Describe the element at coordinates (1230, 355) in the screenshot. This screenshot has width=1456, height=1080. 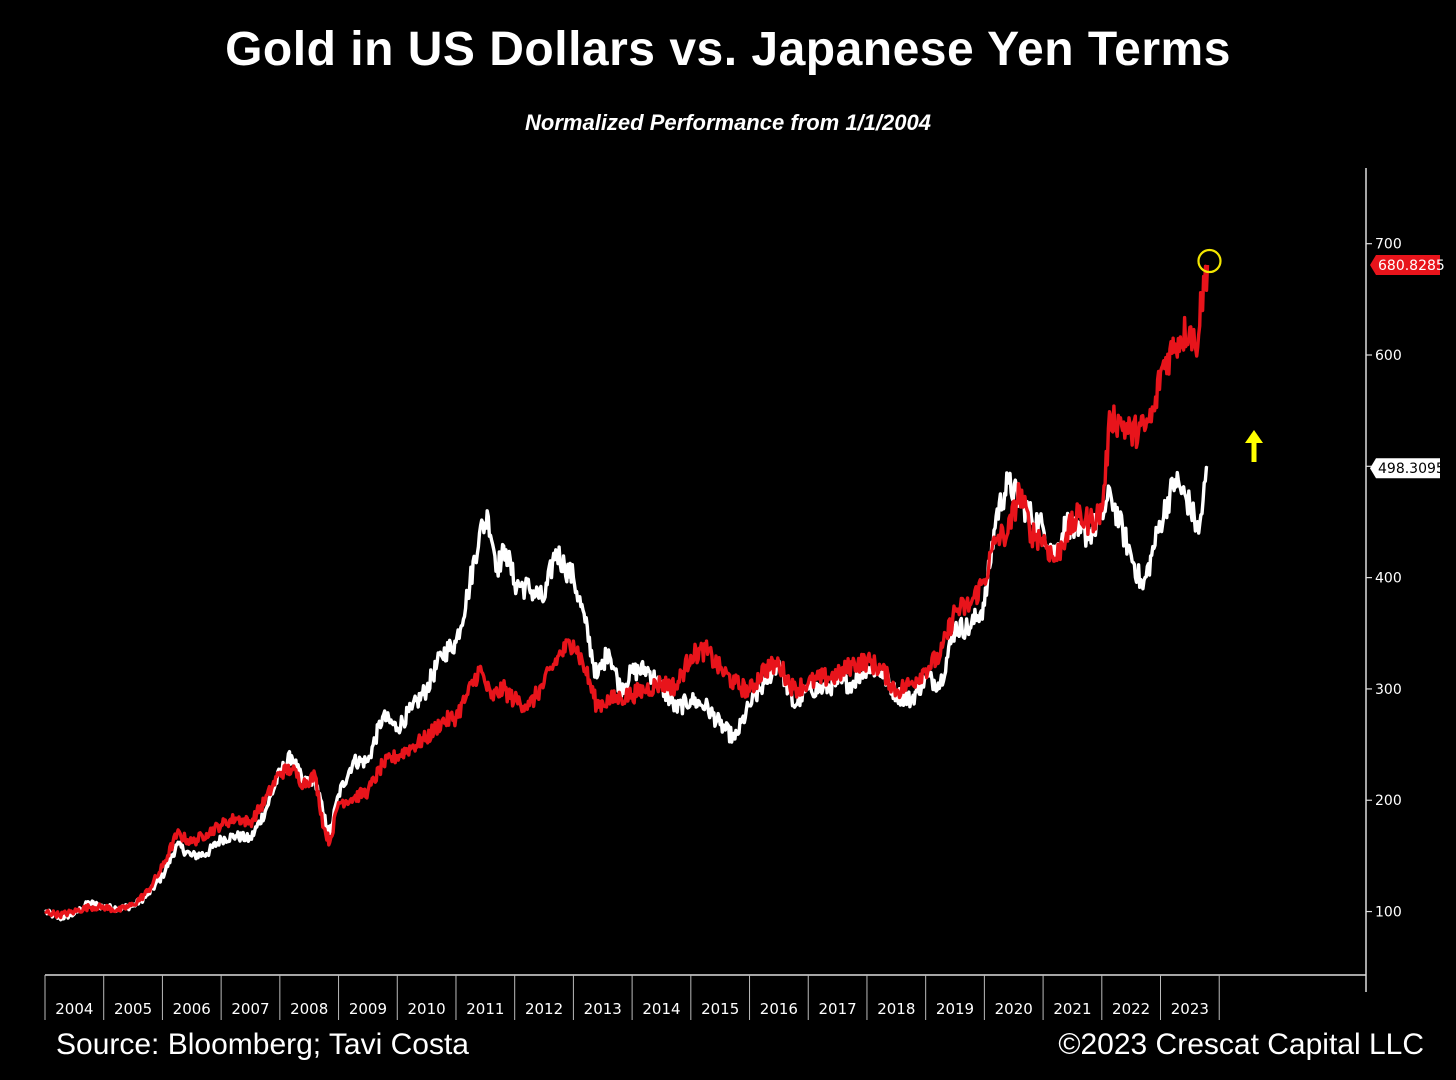
I see `annotations` at that location.